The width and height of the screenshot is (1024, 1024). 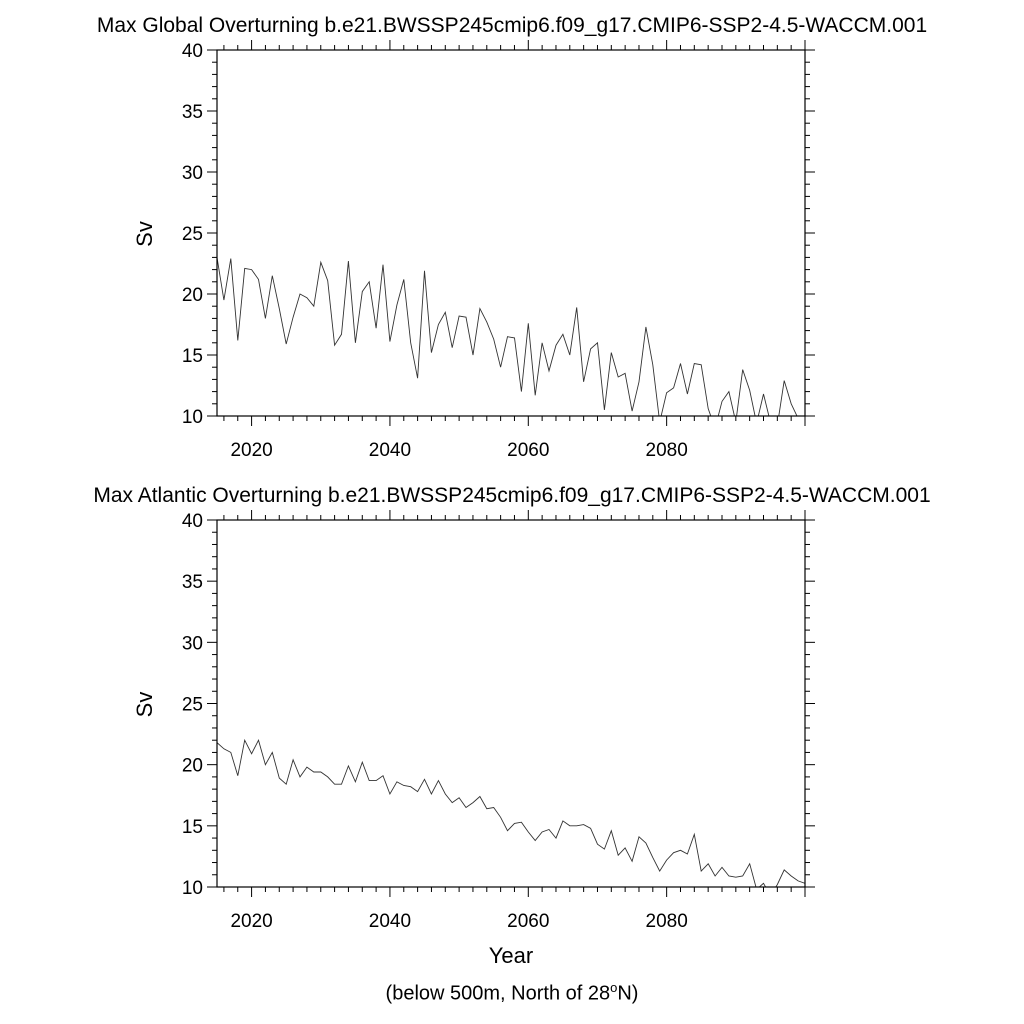 I want to click on chart-footnote: (below 500m, North of 28oN), so click(x=512, y=992).